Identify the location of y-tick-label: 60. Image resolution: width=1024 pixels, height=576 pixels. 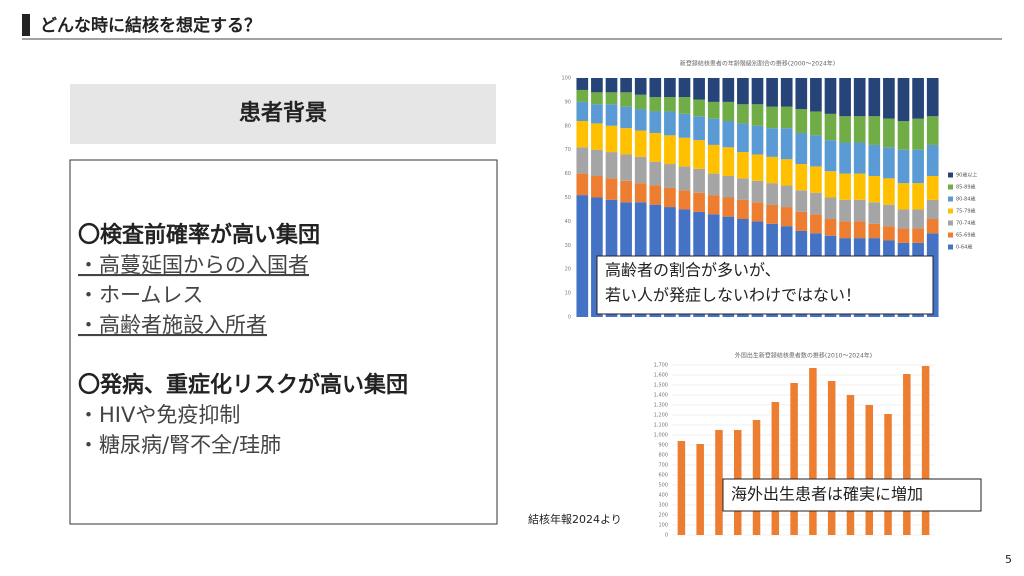
(568, 174).